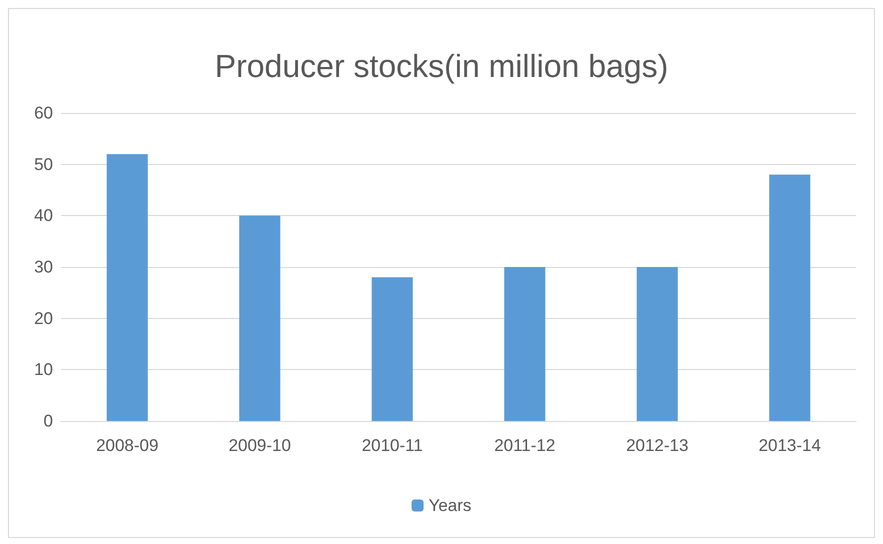  What do you see at coordinates (392, 445) in the screenshot?
I see `x-tick-label: 2010-11` at bounding box center [392, 445].